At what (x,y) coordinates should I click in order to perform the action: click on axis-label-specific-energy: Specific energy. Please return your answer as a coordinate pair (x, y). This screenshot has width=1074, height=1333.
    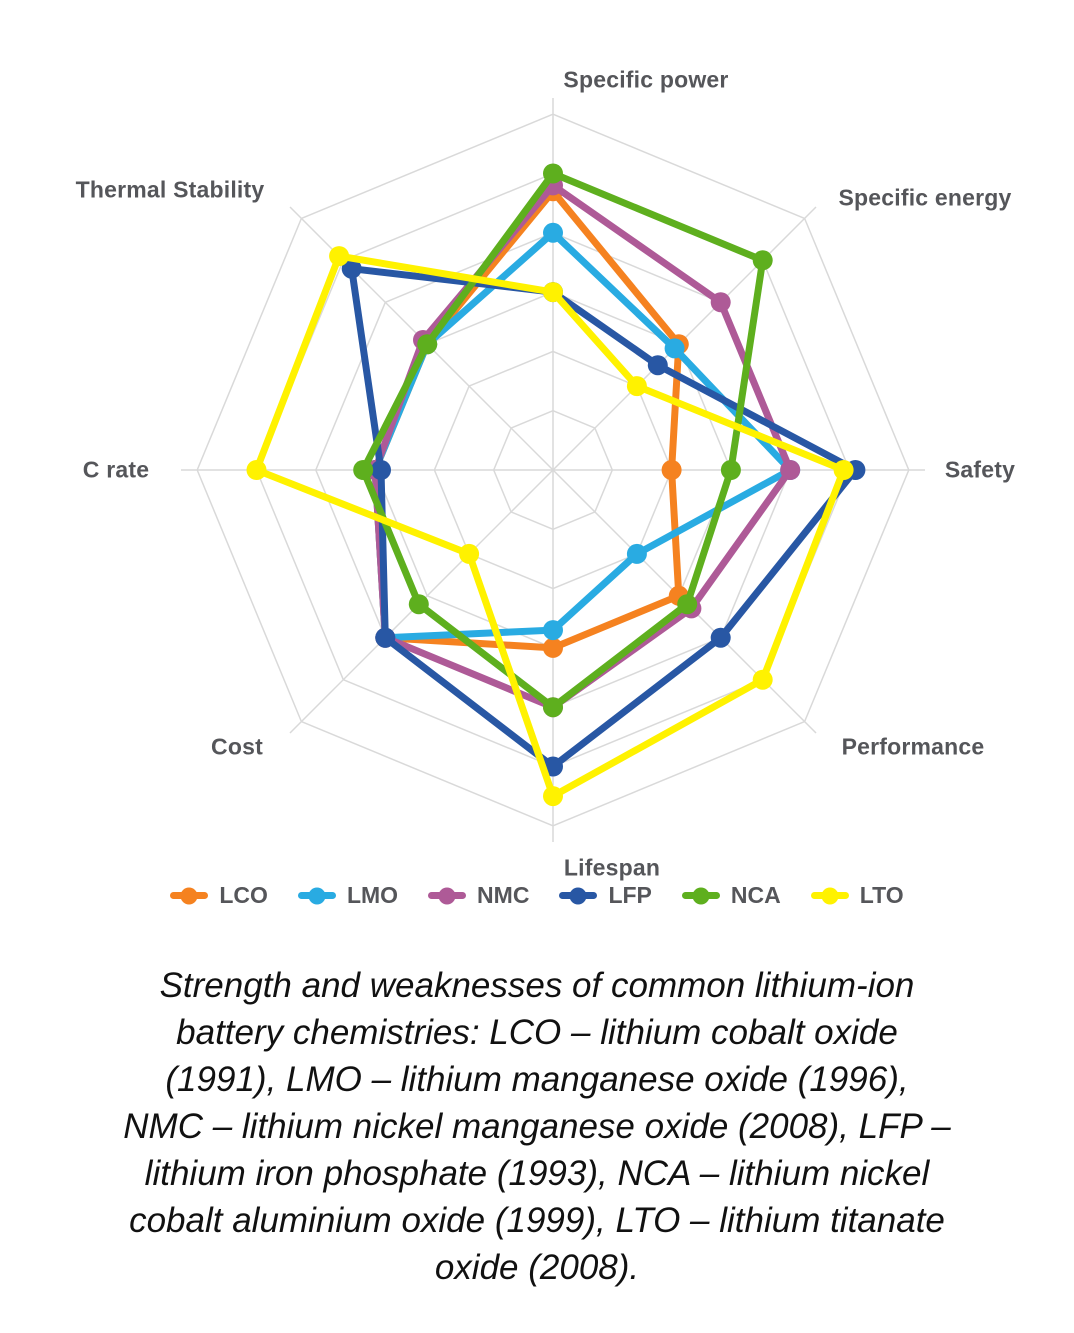
    Looking at the image, I should click on (925, 197).